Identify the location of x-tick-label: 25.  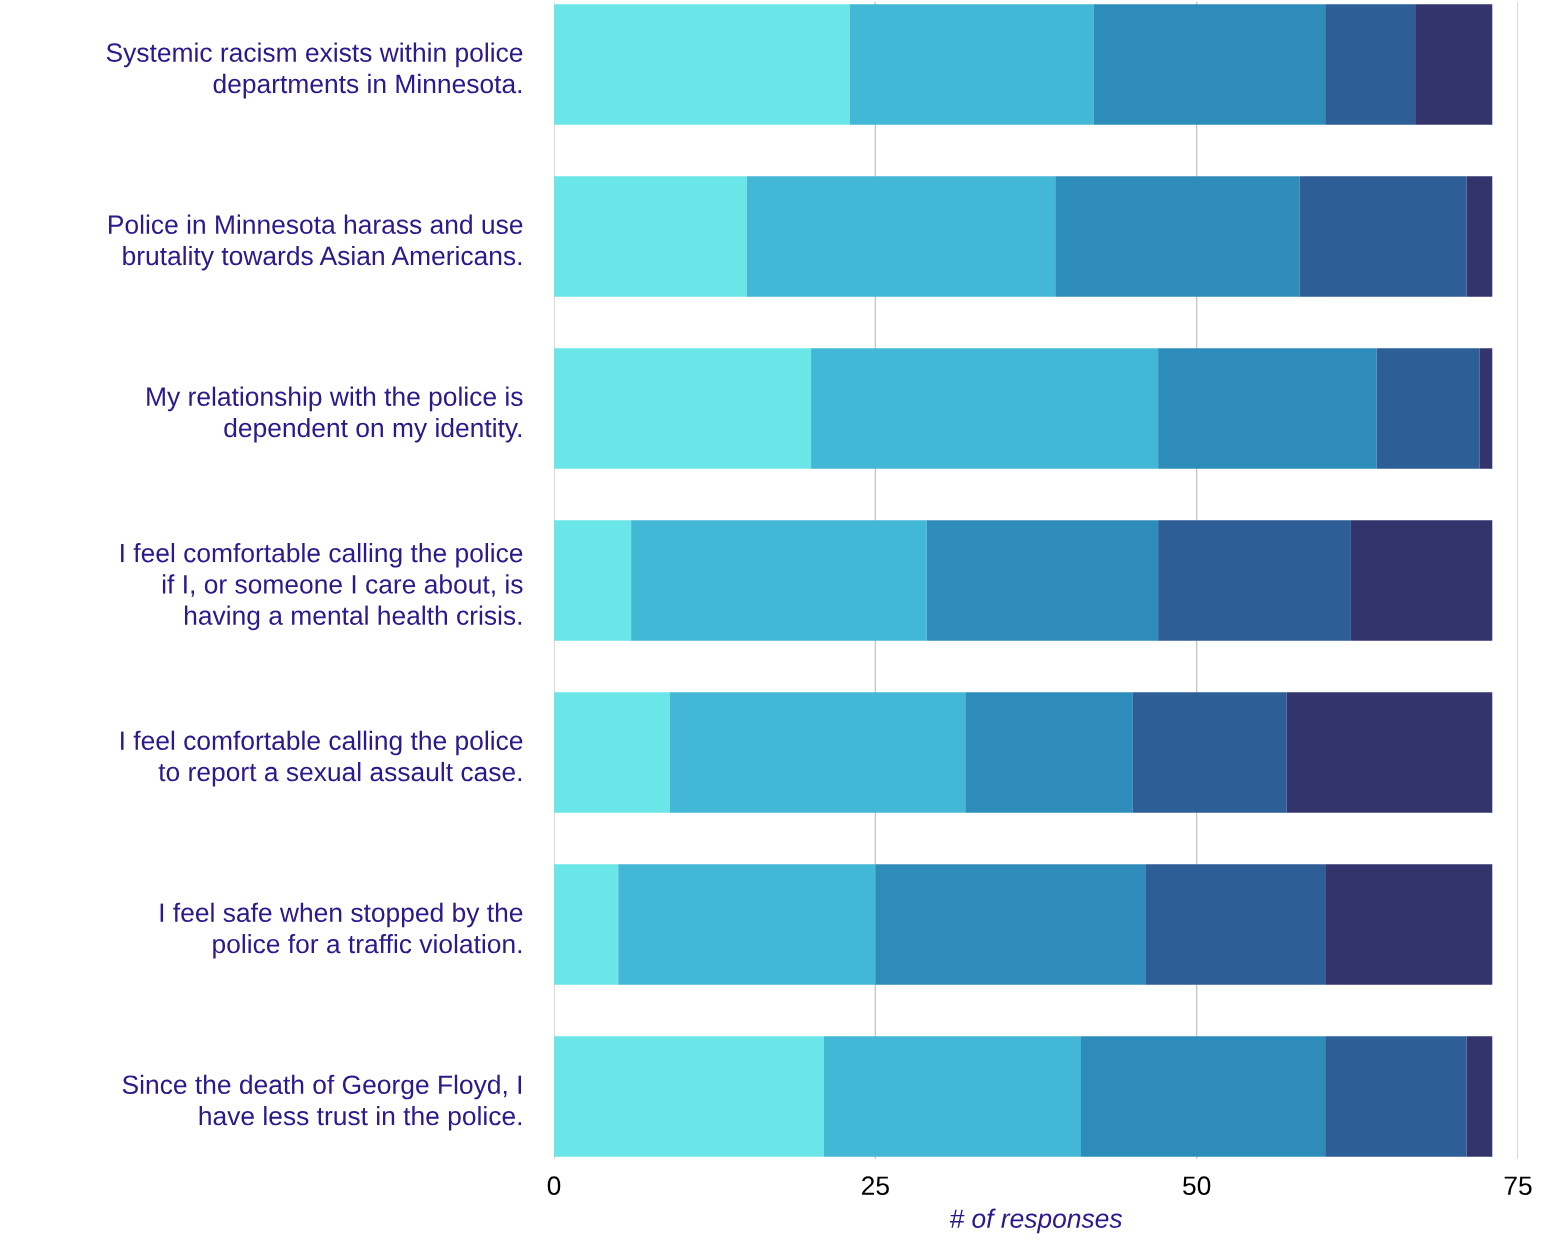
(875, 1186).